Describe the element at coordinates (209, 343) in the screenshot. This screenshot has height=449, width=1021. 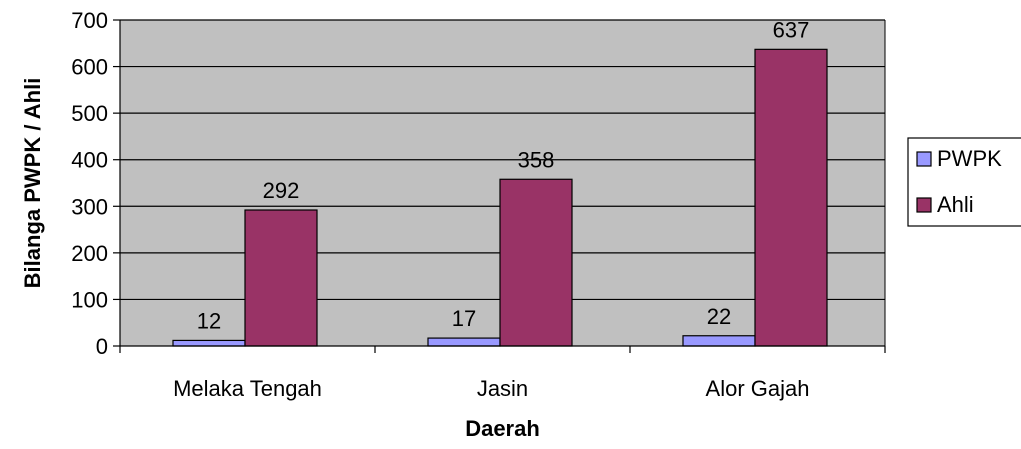
I see `bar-pwpk-melaka-tengah` at that location.